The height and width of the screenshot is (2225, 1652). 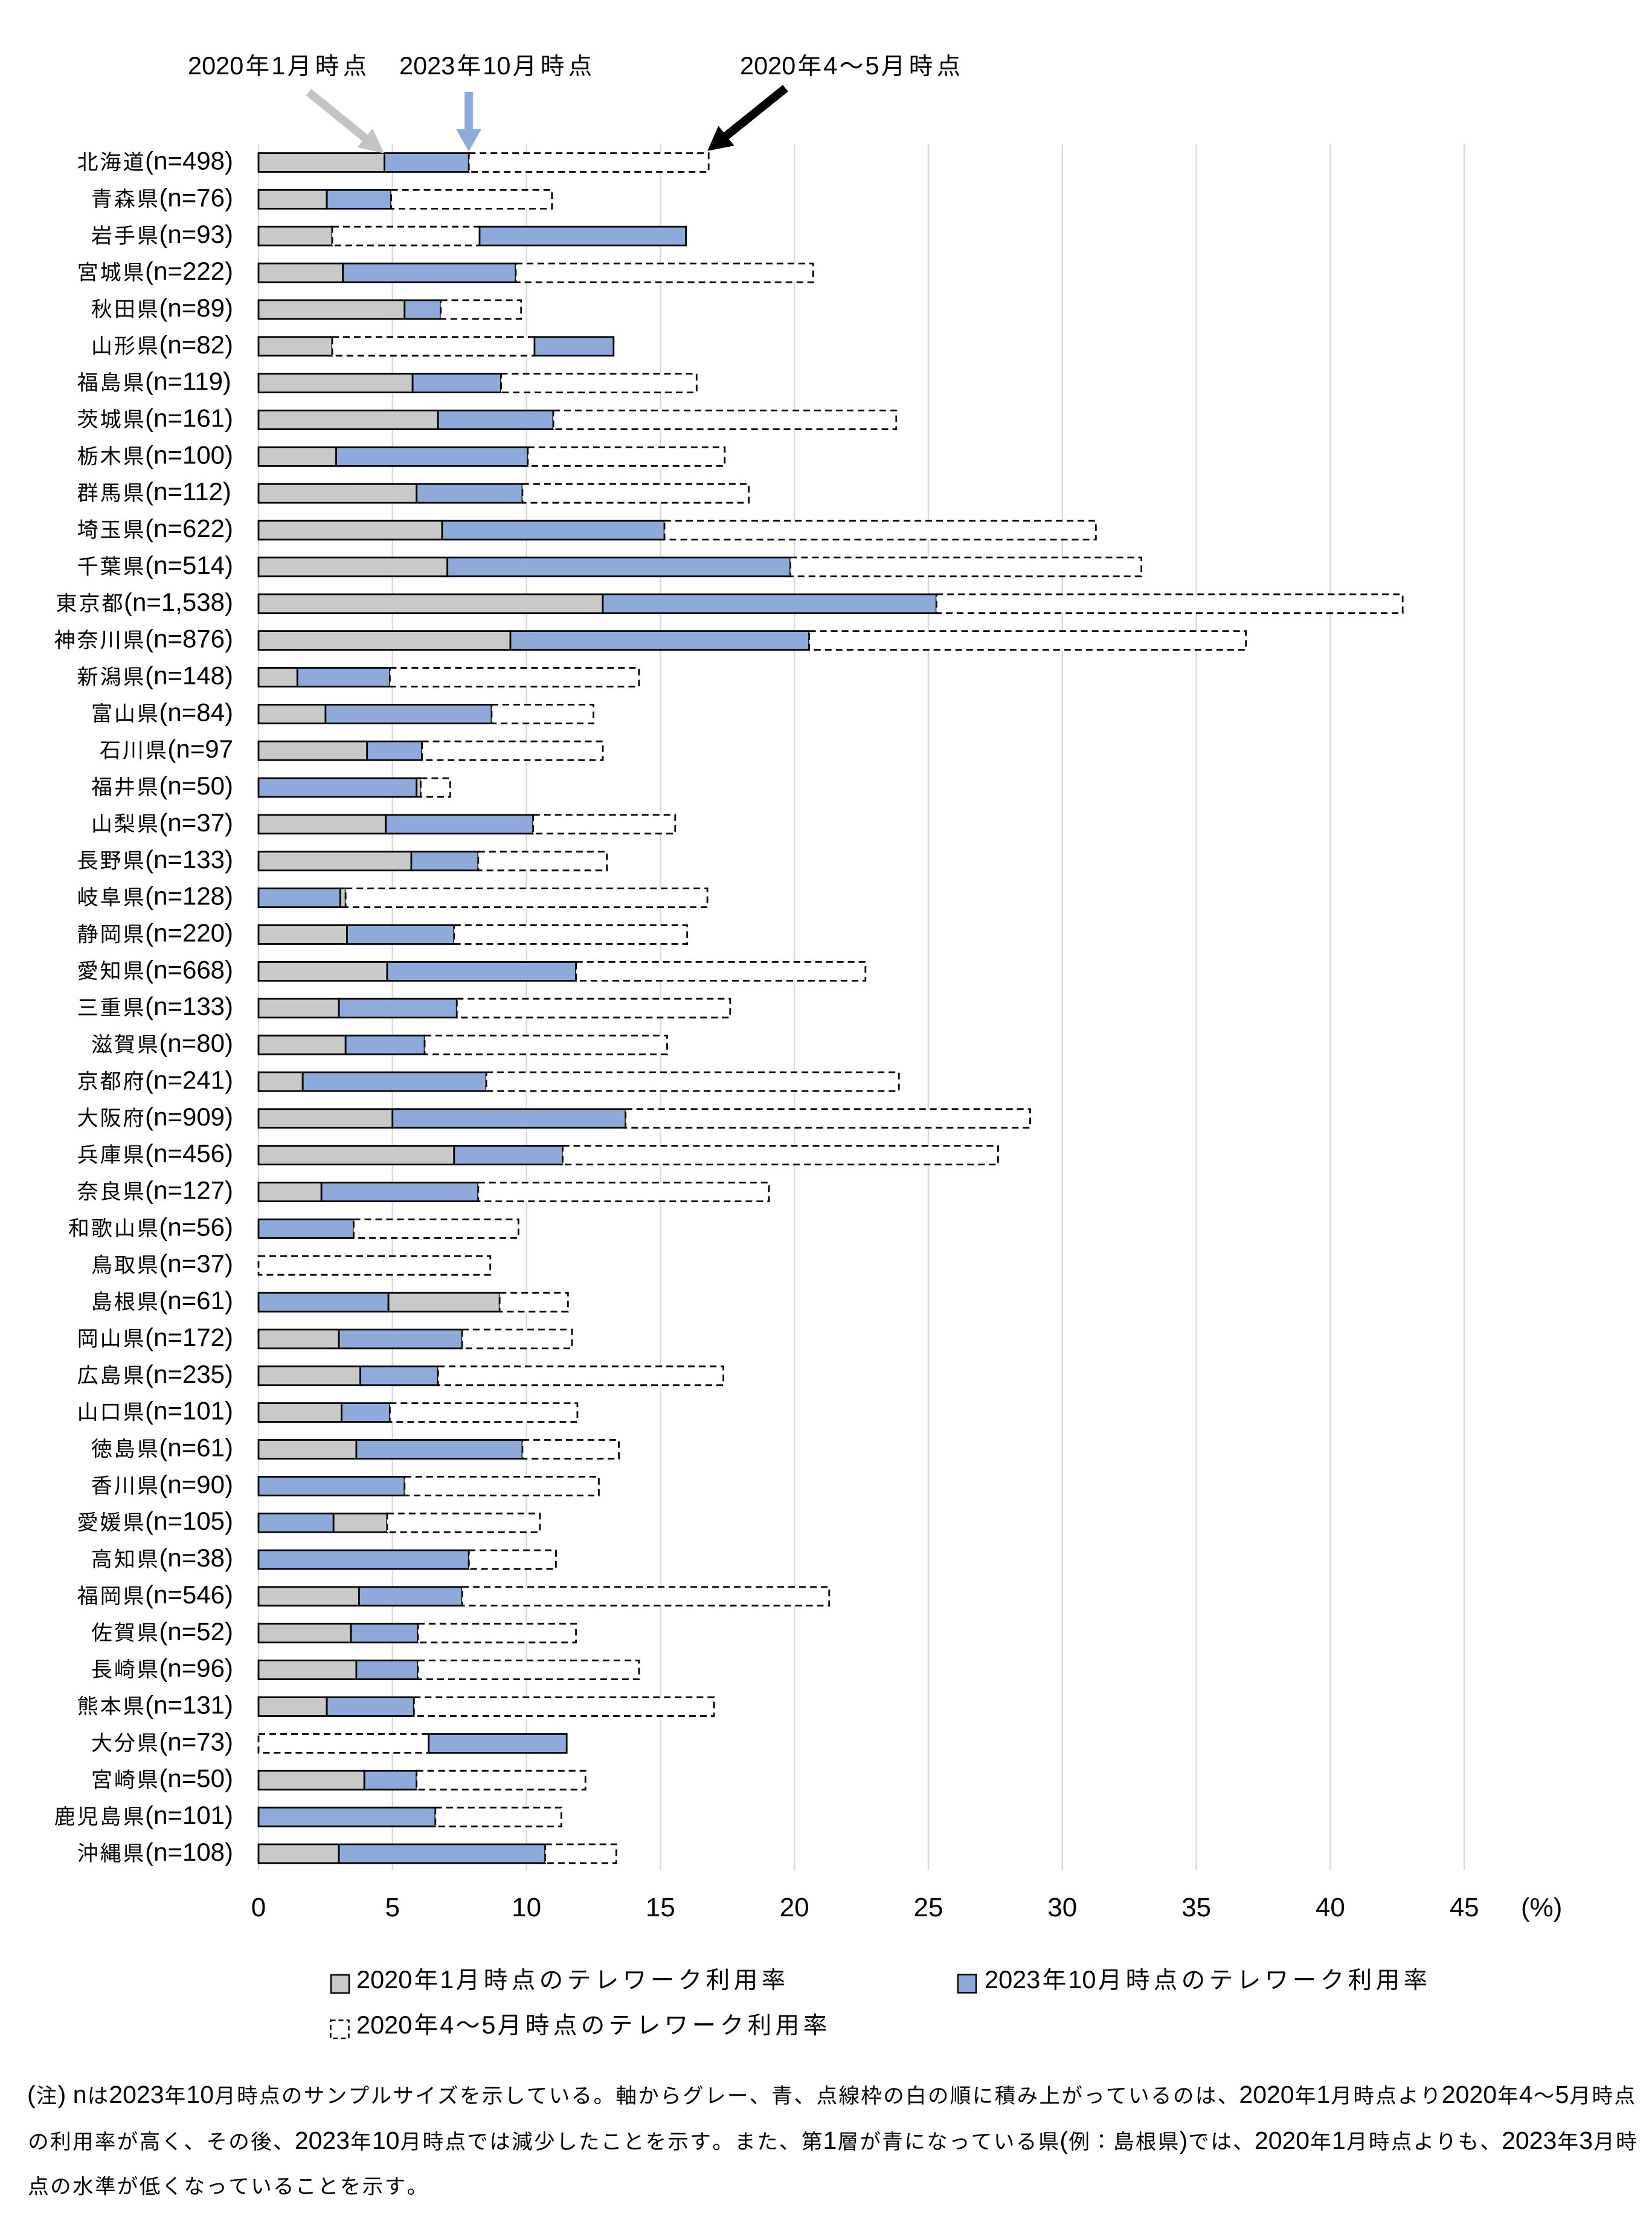 What do you see at coordinates (189, 1337) in the screenshot?
I see `svg-text: (n=172)` at bounding box center [189, 1337].